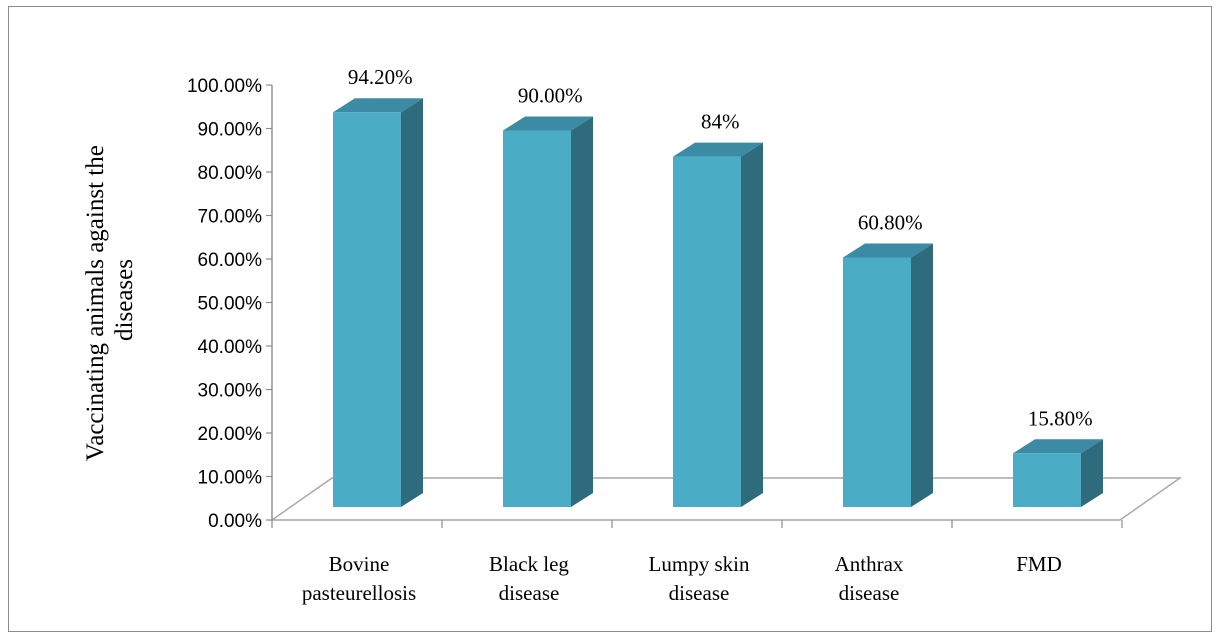 The image size is (1223, 641). I want to click on data-label: 94.20%, so click(380, 77).